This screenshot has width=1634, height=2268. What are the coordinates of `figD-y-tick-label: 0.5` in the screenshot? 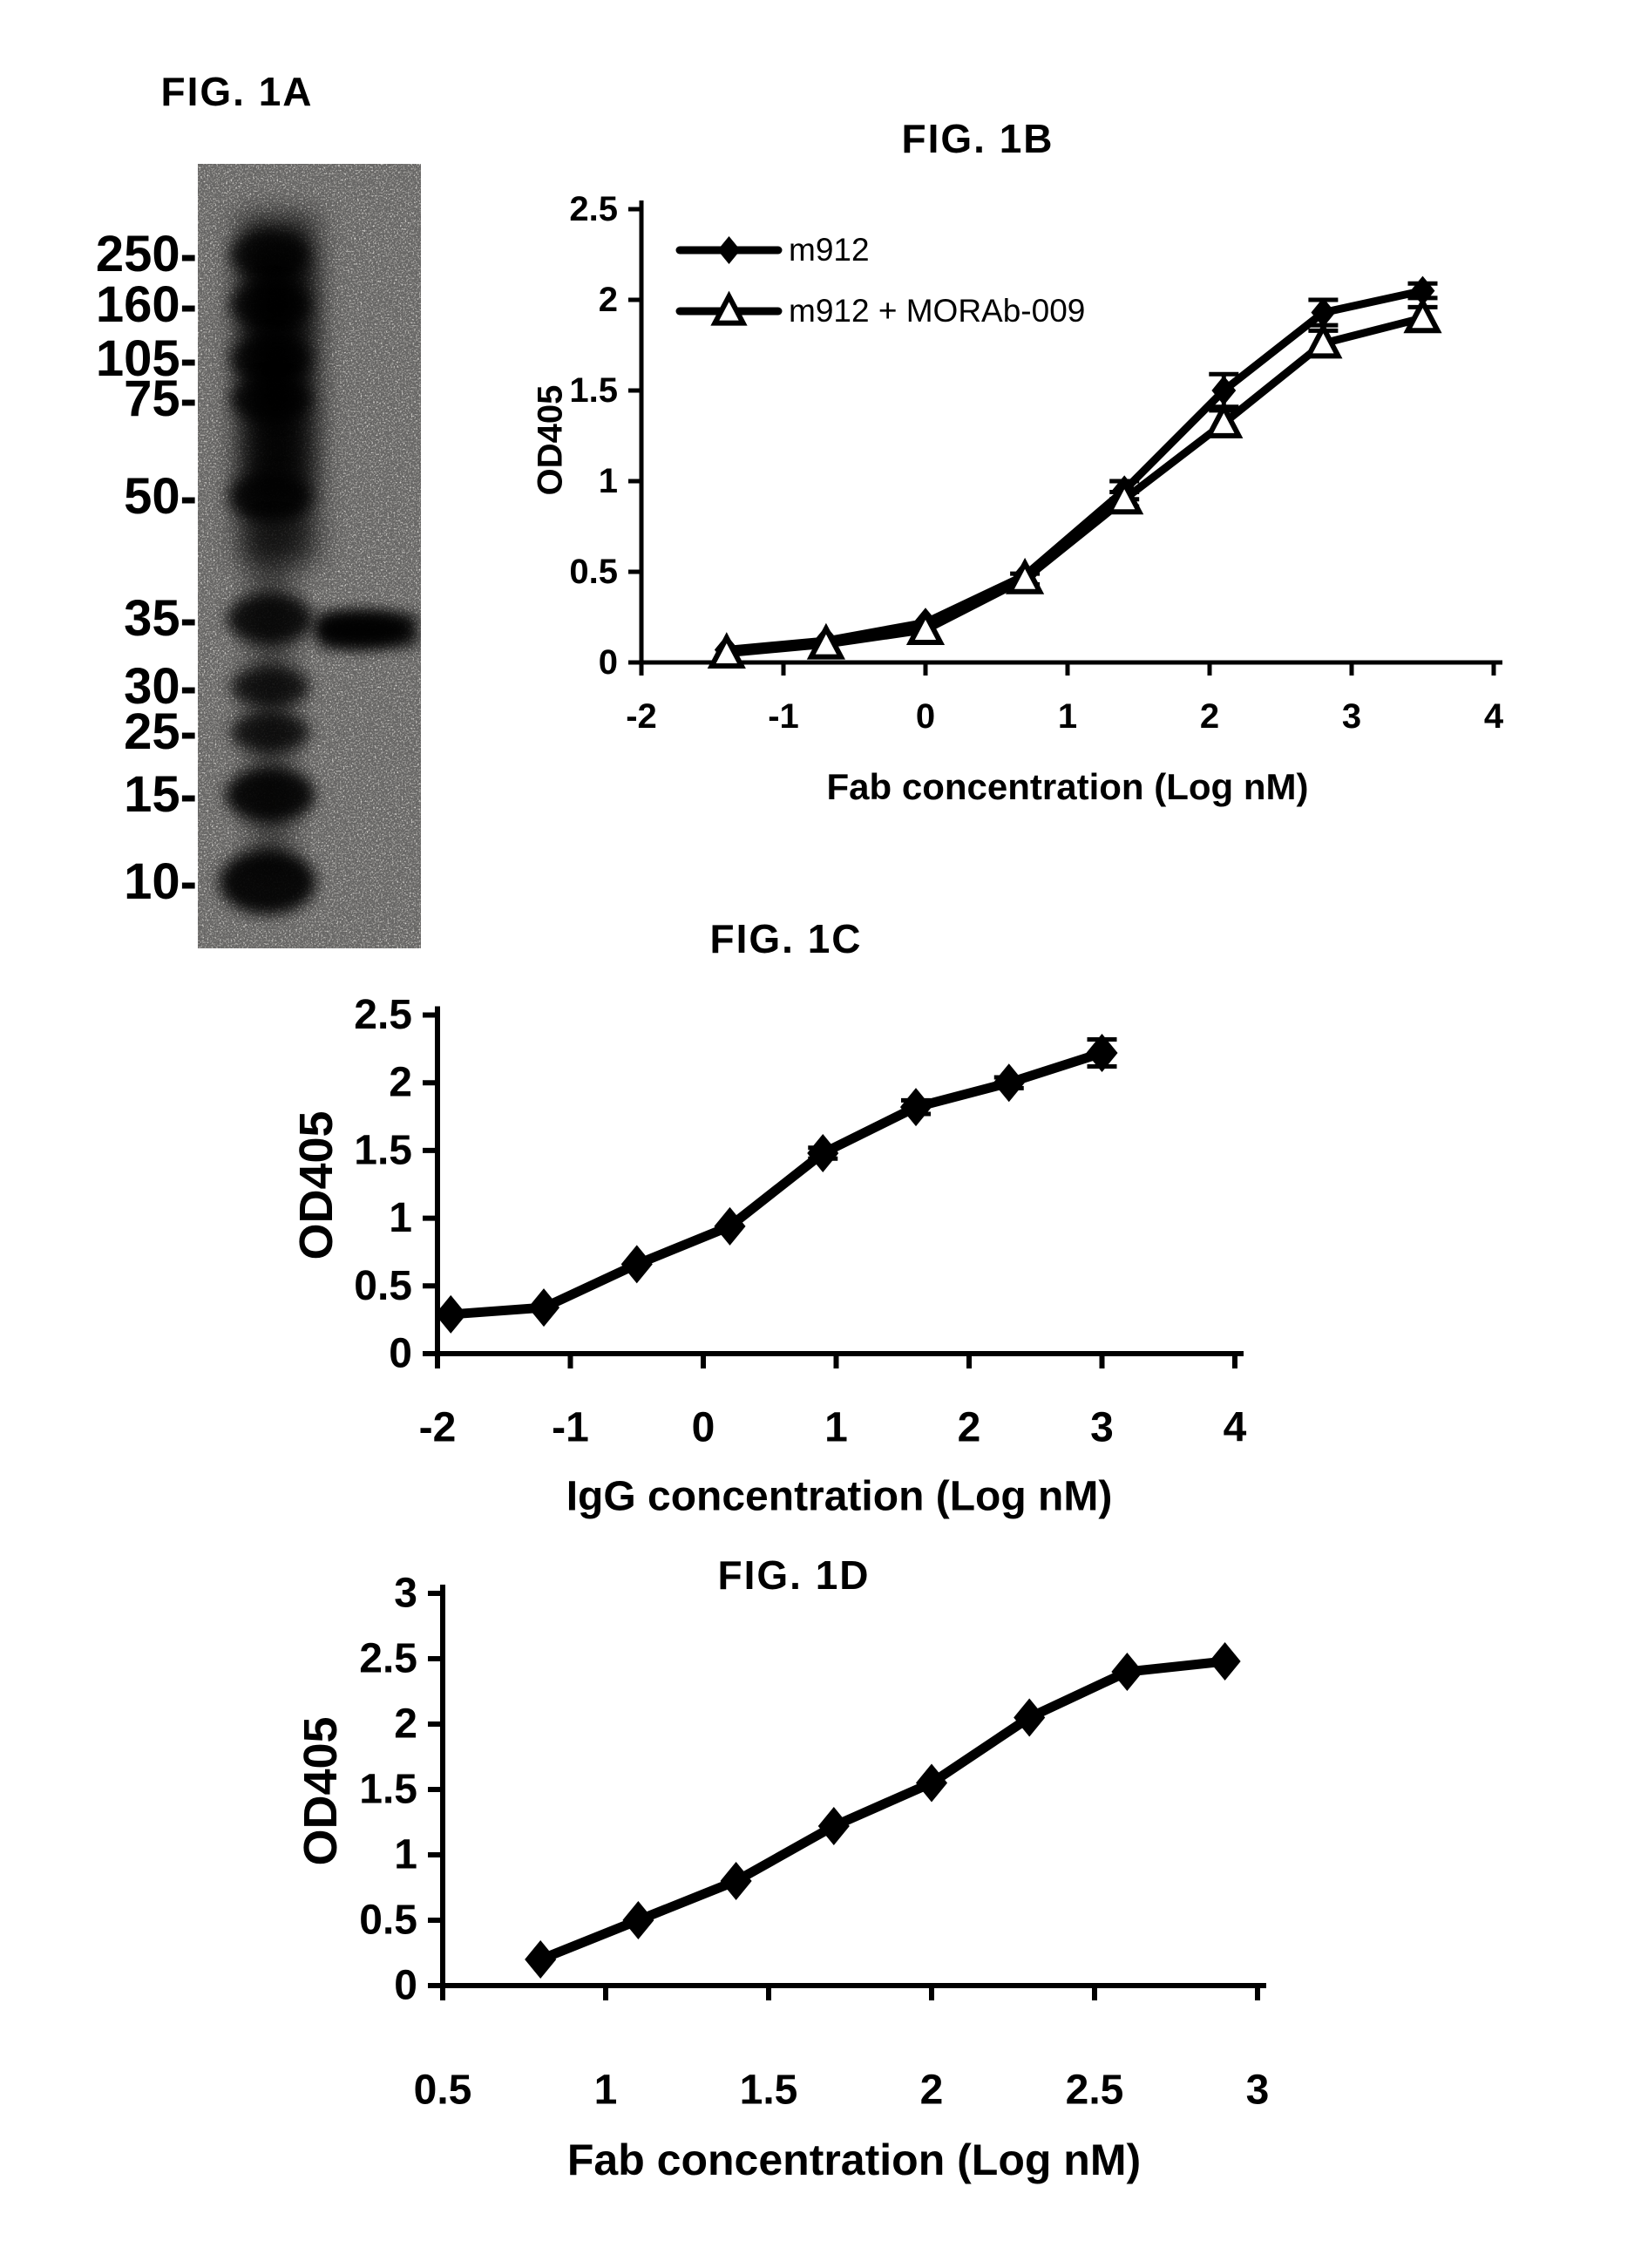 It's located at (388, 1921).